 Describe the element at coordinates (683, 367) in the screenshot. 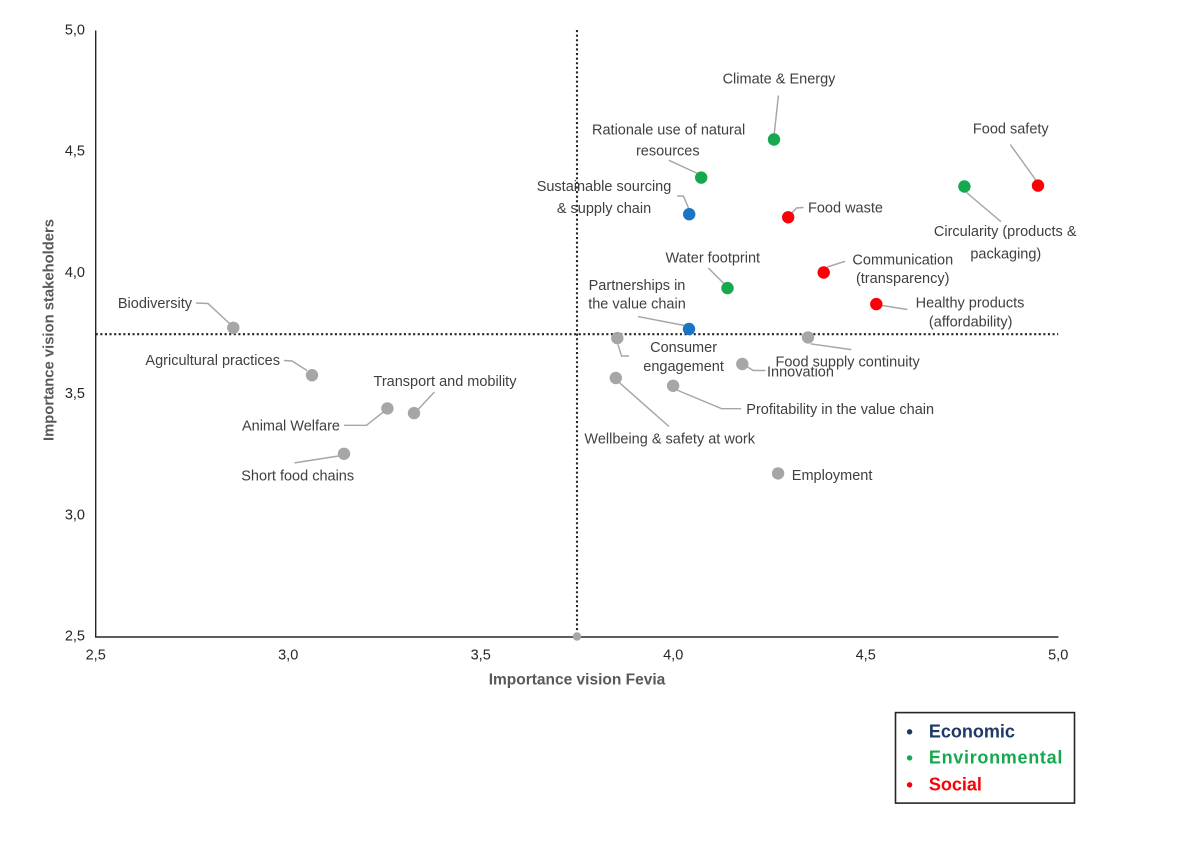

I see `svg-text: engagement` at that location.